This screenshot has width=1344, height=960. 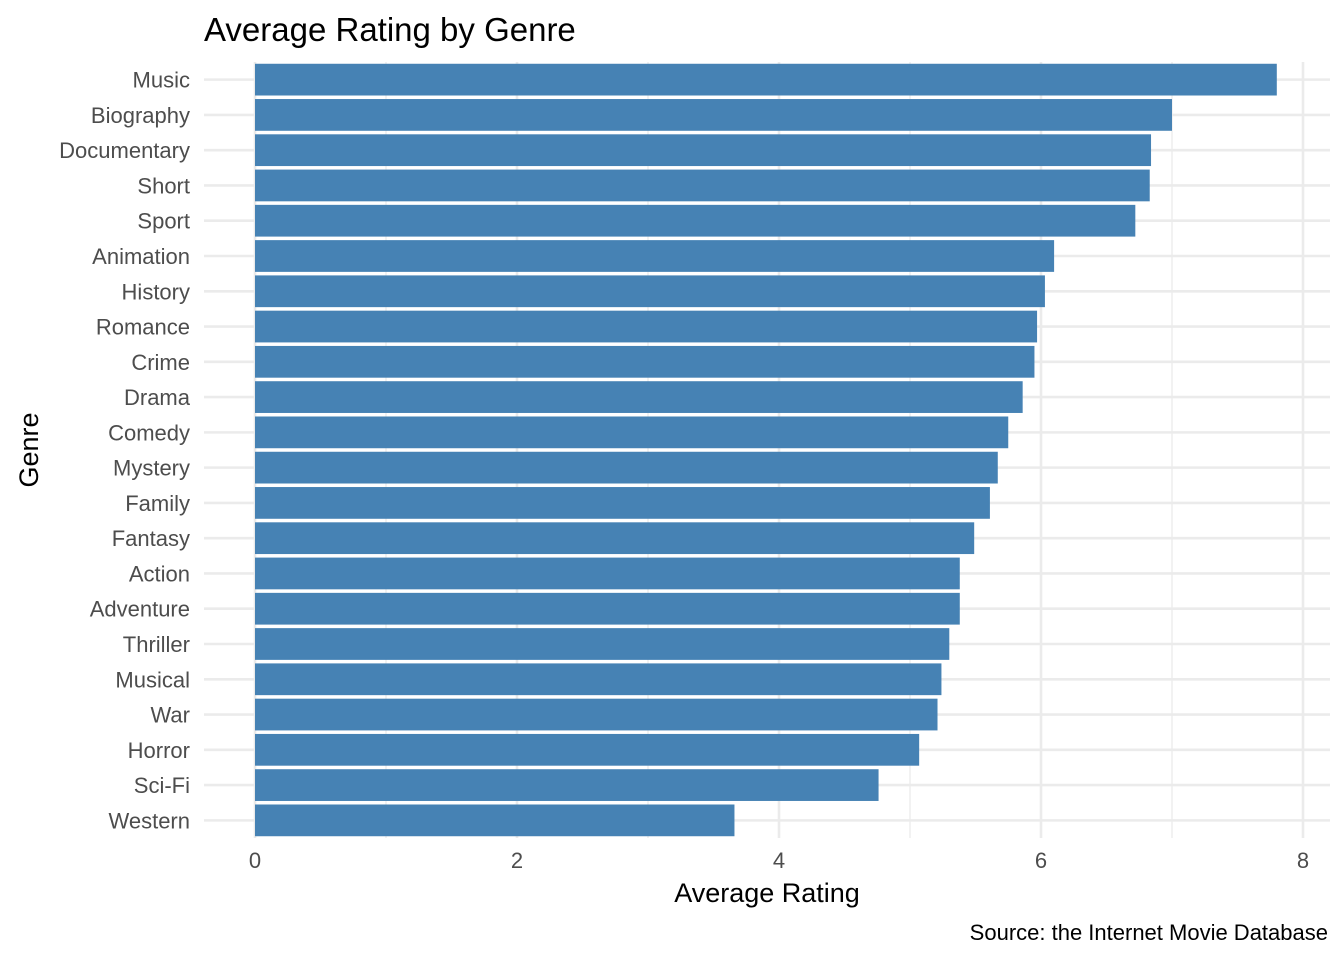 I want to click on category-label: Sci-Fi, so click(x=162, y=785).